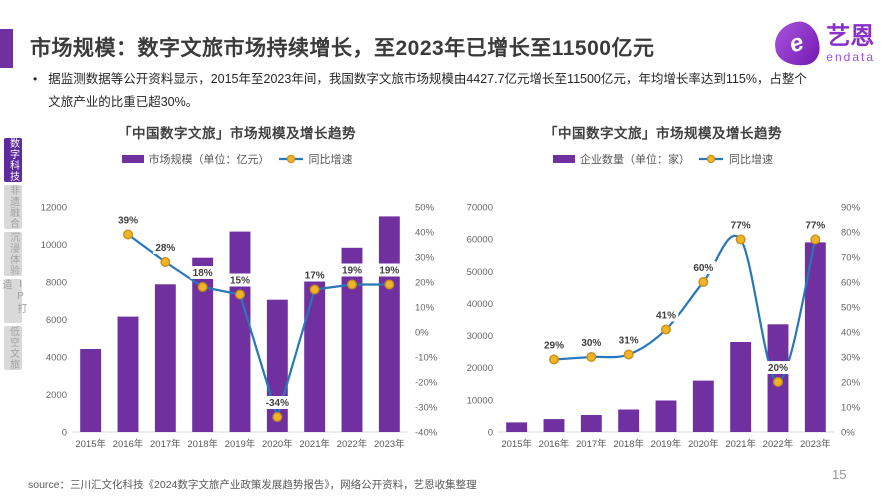 Image resolution: width=889 pixels, height=500 pixels. Describe the element at coordinates (850, 36) in the screenshot. I see `logo-name-cn: 艺恩` at that location.